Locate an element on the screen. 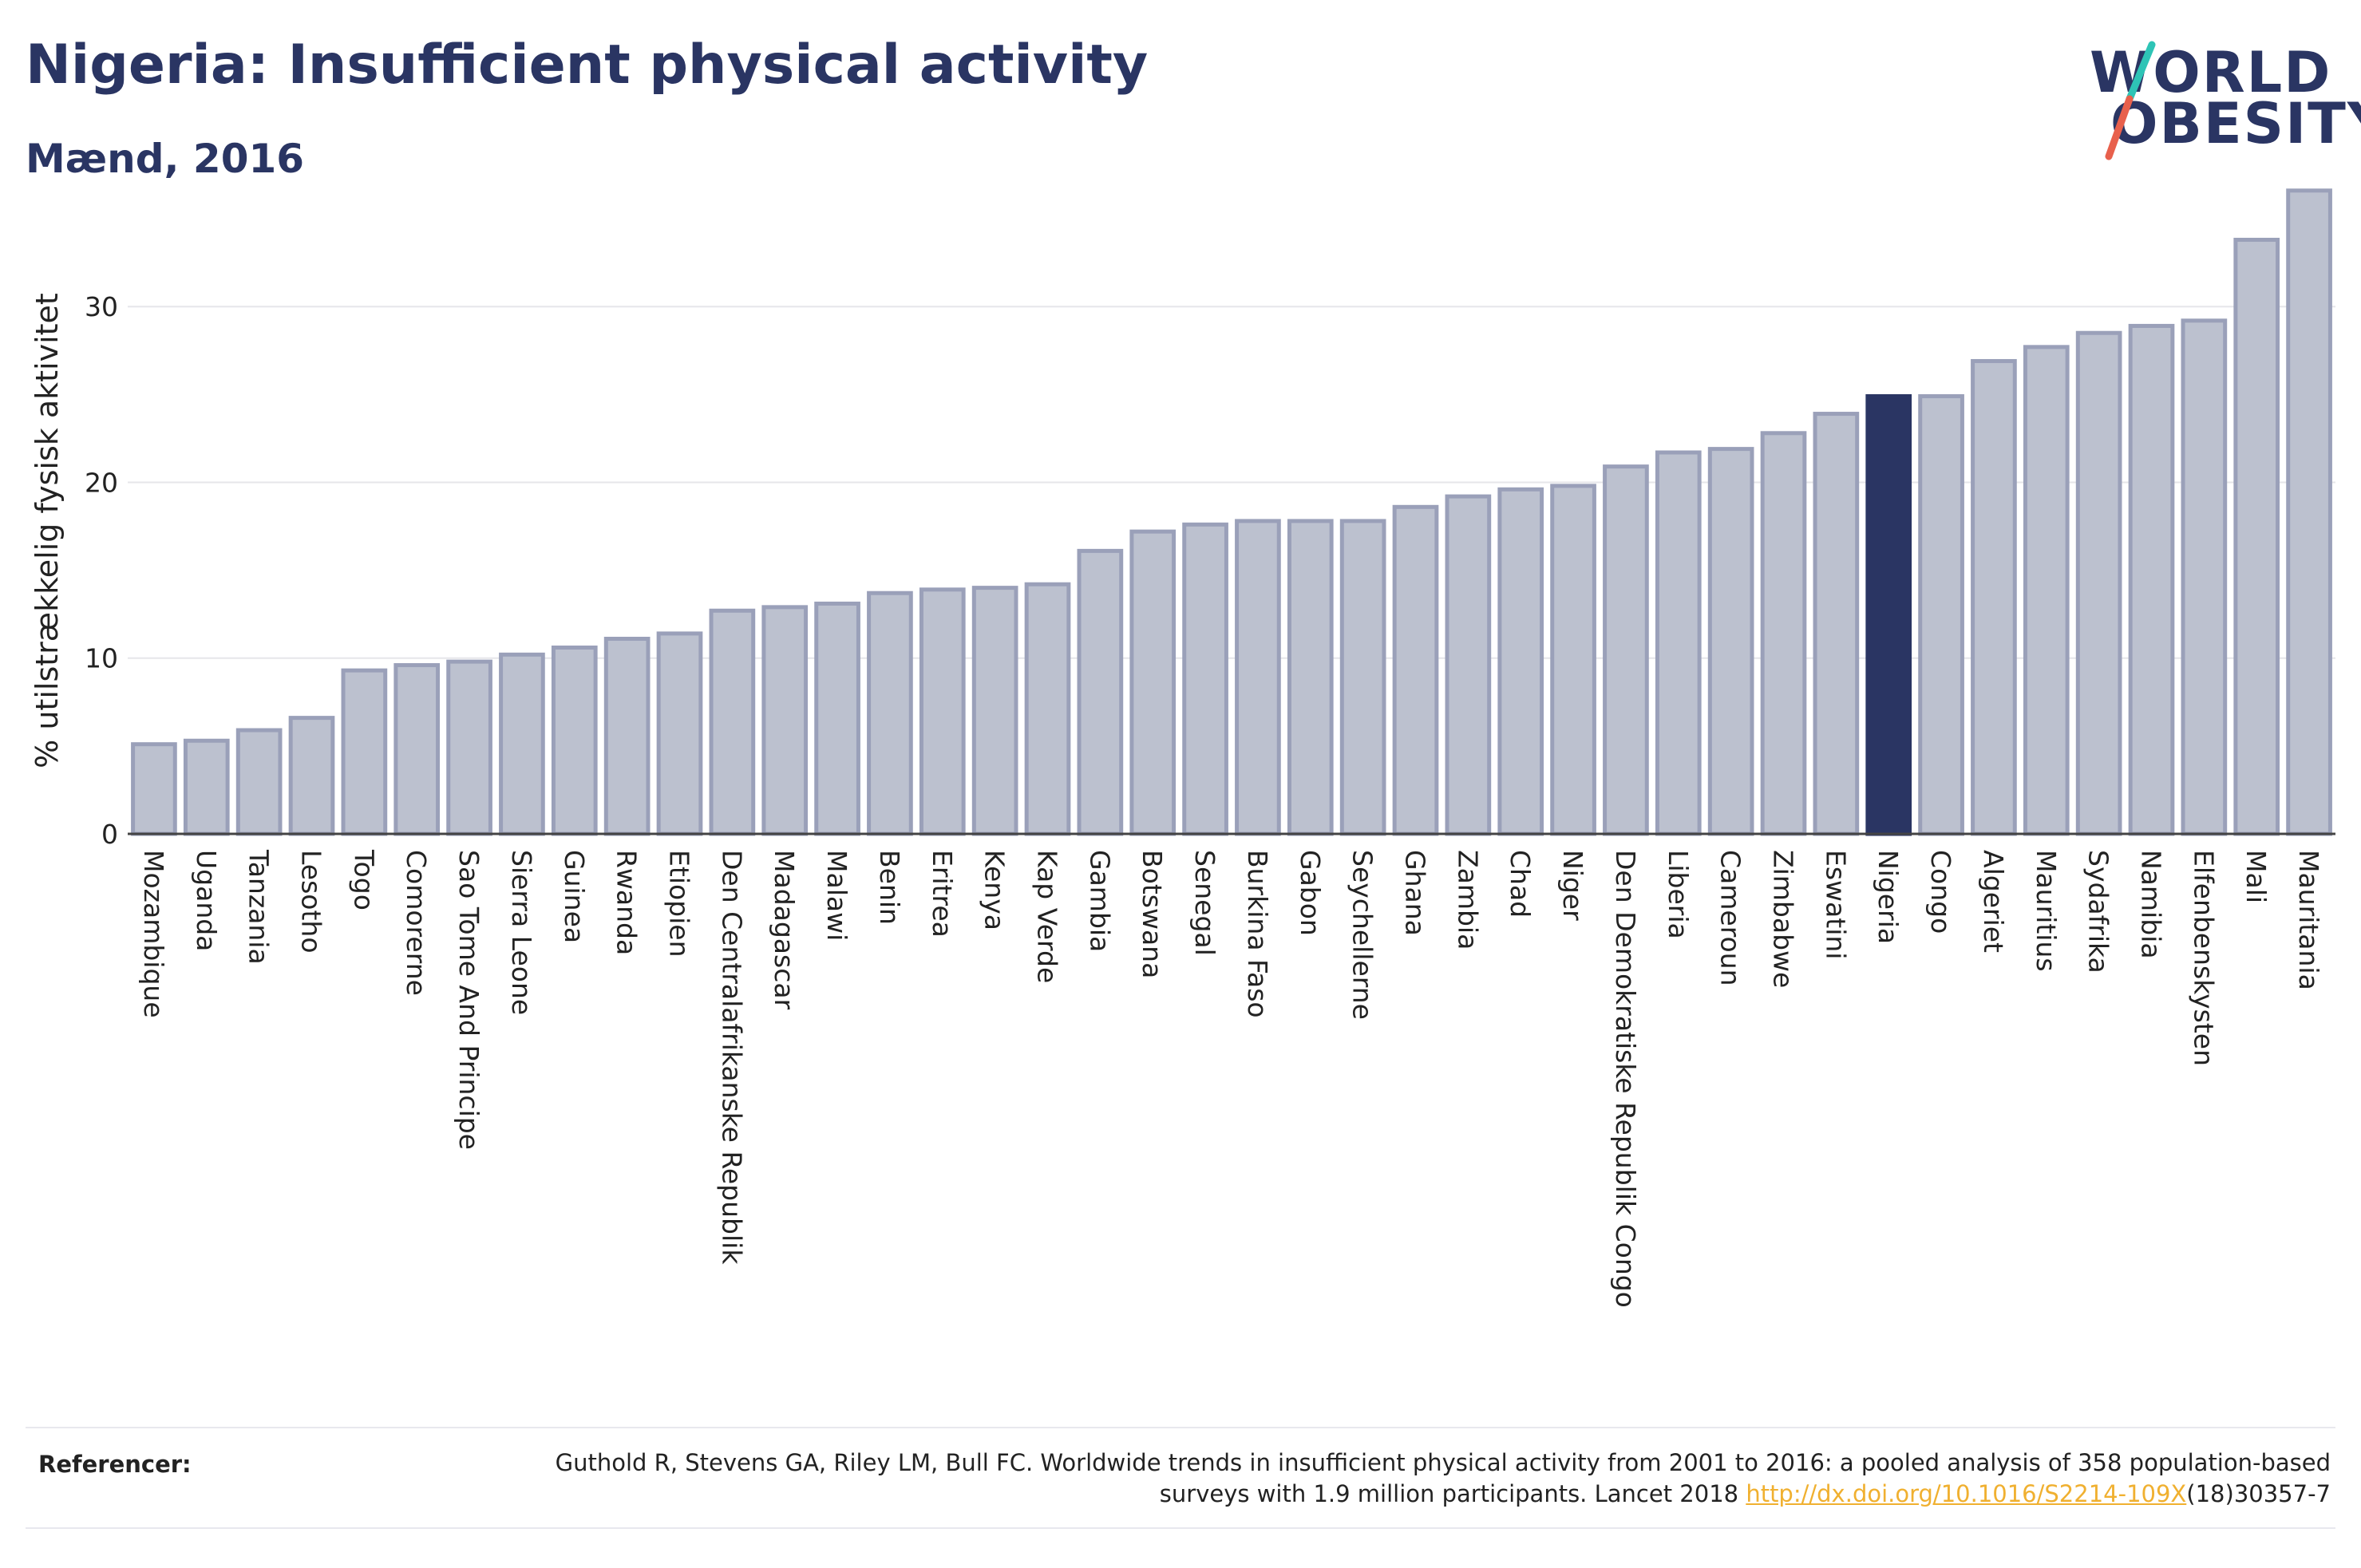 The width and height of the screenshot is (2361, 1568). x-category-label: Niger is located at coordinates (1572, 885).